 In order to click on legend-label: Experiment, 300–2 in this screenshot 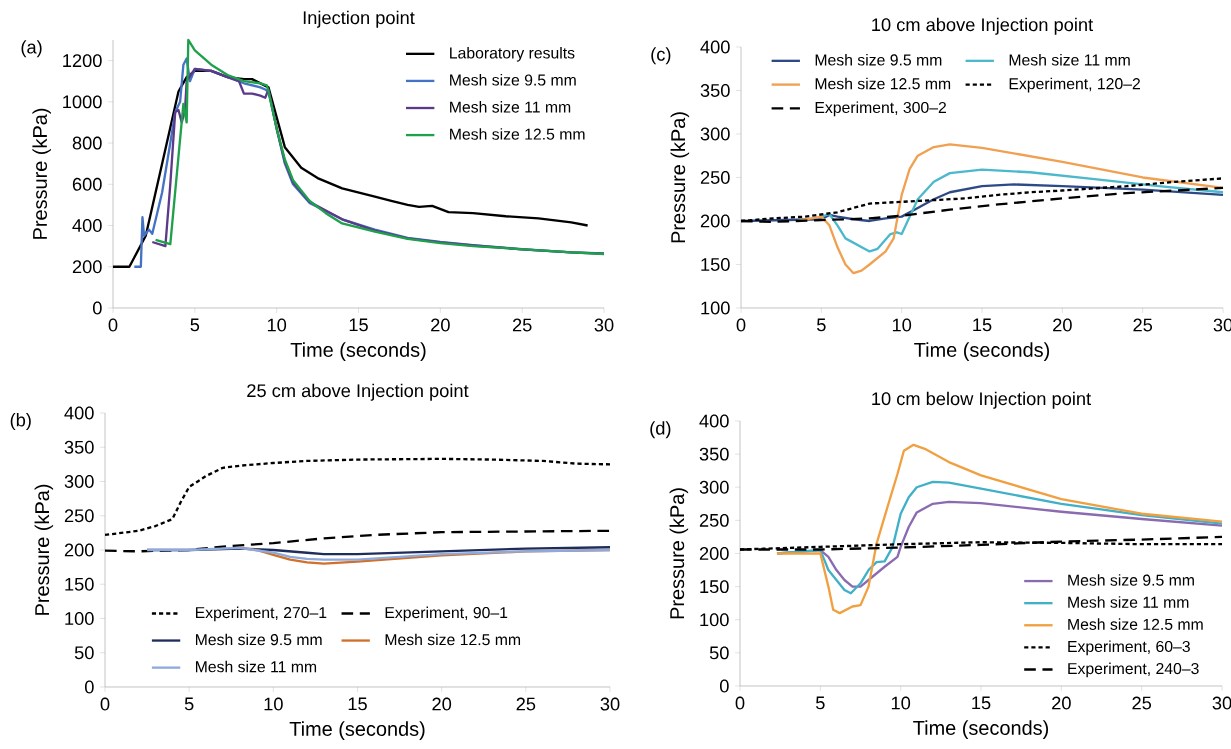, I will do `click(880, 109)`.